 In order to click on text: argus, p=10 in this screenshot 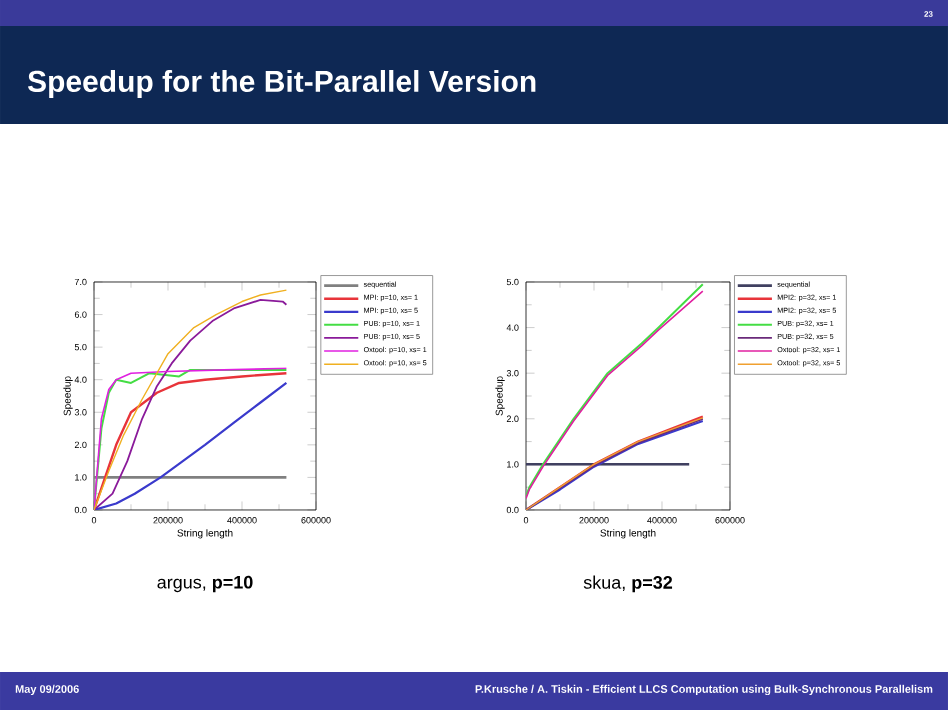, I will do `click(205, 584)`.